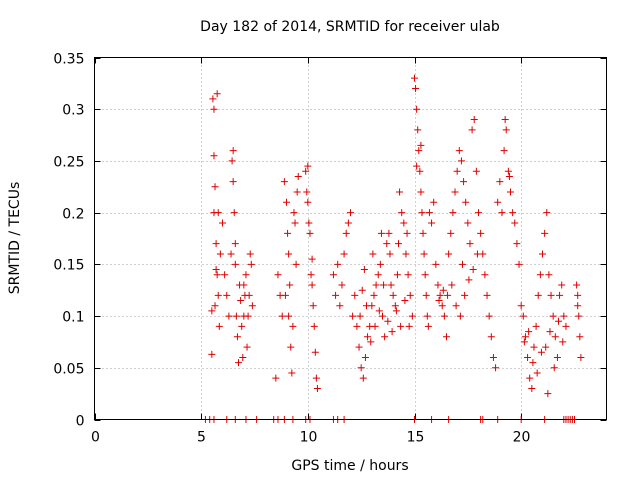 Image resolution: width=640 pixels, height=480 pixels. I want to click on y-tick-label: 0.05, so click(68, 370).